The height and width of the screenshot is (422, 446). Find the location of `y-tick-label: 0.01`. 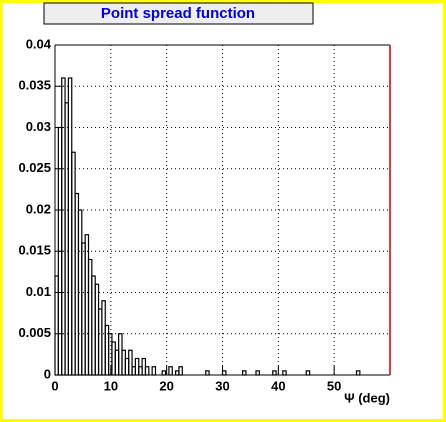

y-tick-label: 0.01 is located at coordinates (38, 291).